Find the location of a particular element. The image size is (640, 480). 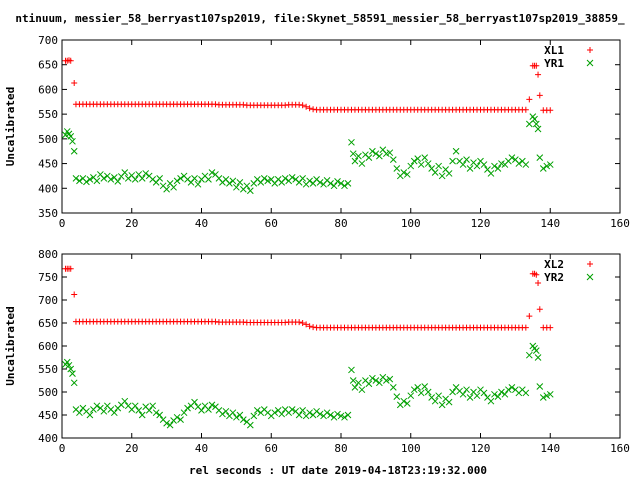

y-tick-label: 650 is located at coordinates (48, 323).